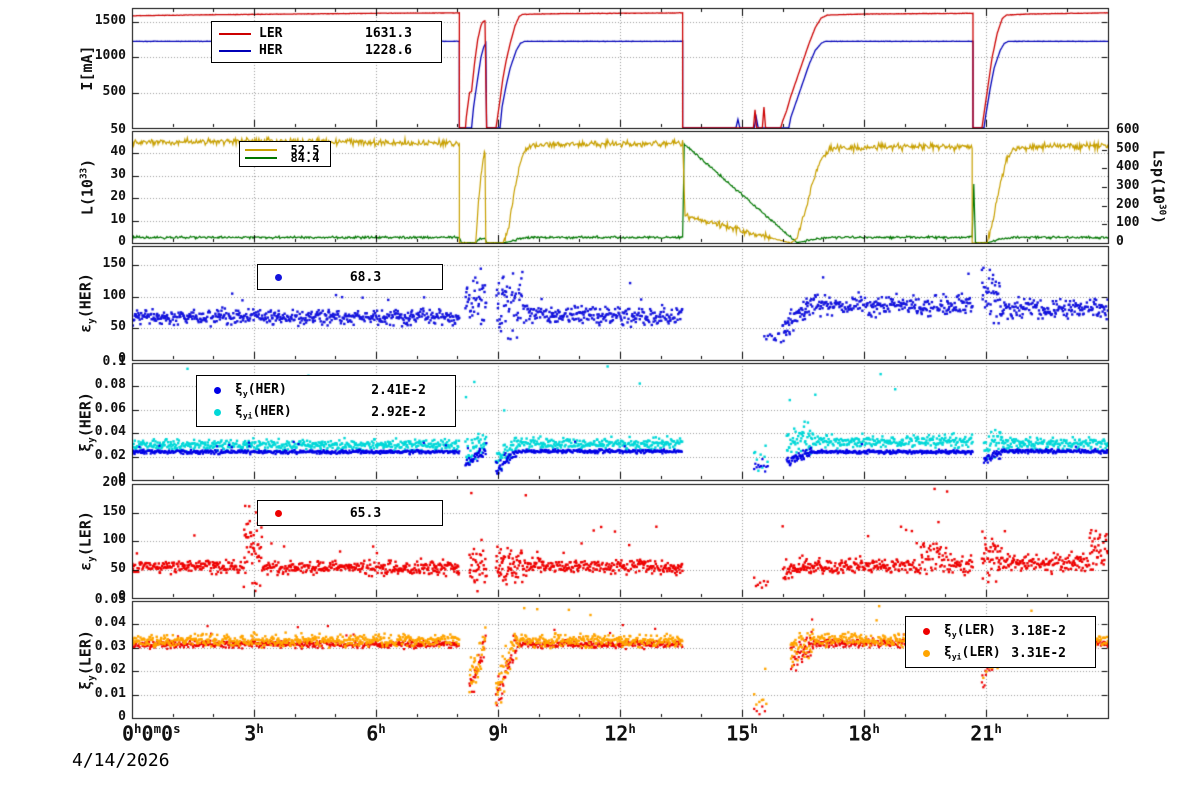 The width and height of the screenshot is (1200, 798). I want to click on right-tick-label-luminosity: 300, so click(1128, 185).